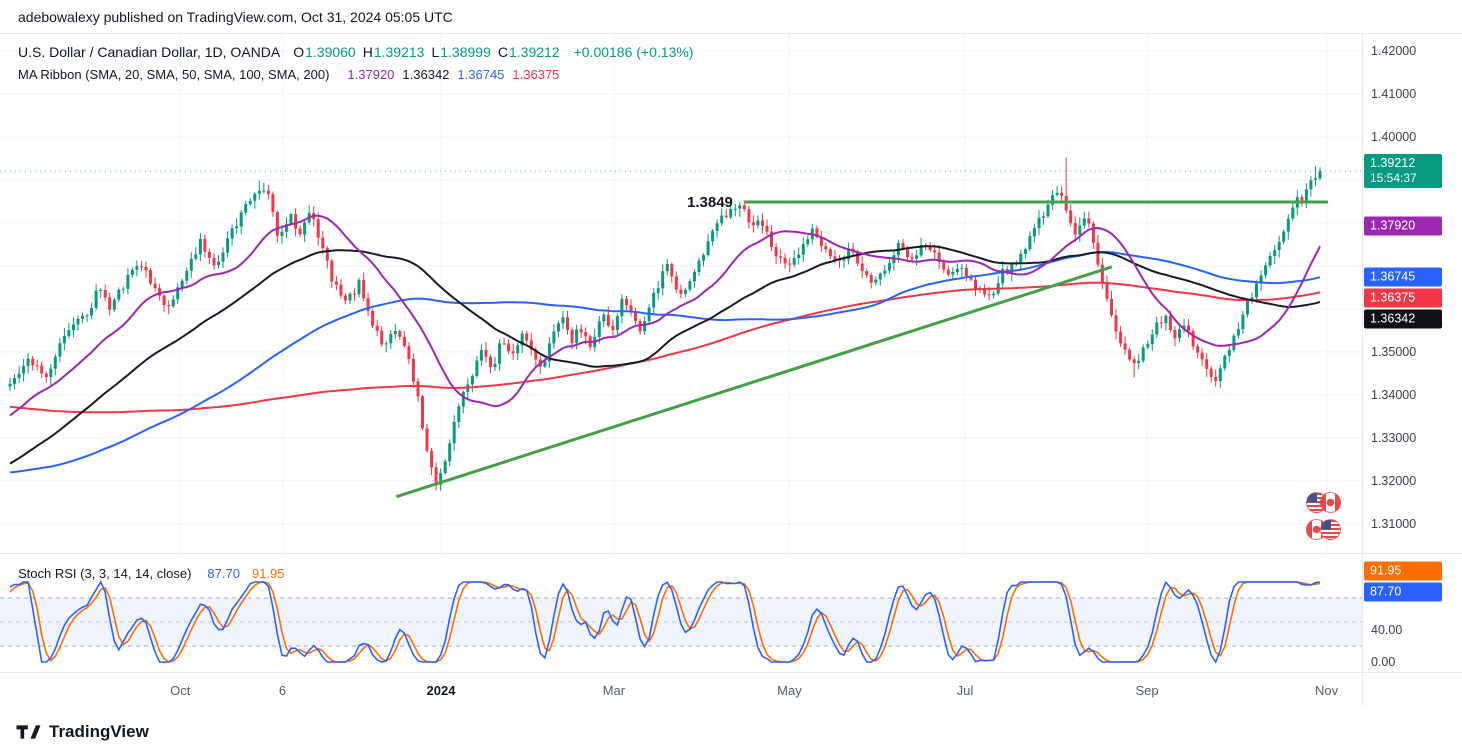 This screenshot has height=756, width=1462. Describe the element at coordinates (461, 52) in the screenshot. I see `ohlc-l: L1.38999` at that location.